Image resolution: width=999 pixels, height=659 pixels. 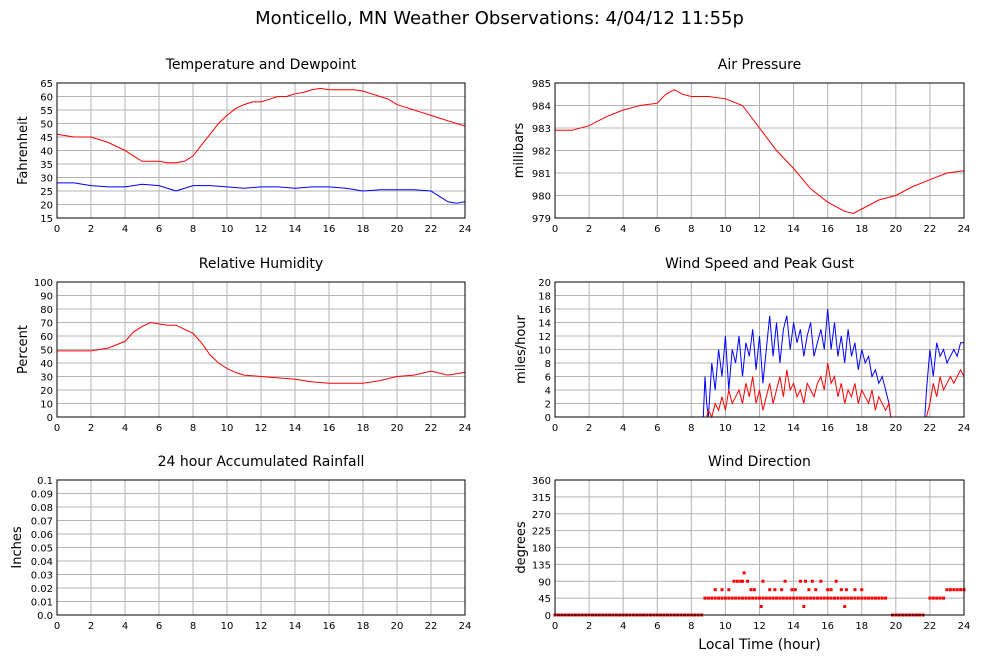 I want to click on chart-title: Air Pressure, so click(x=759, y=65).